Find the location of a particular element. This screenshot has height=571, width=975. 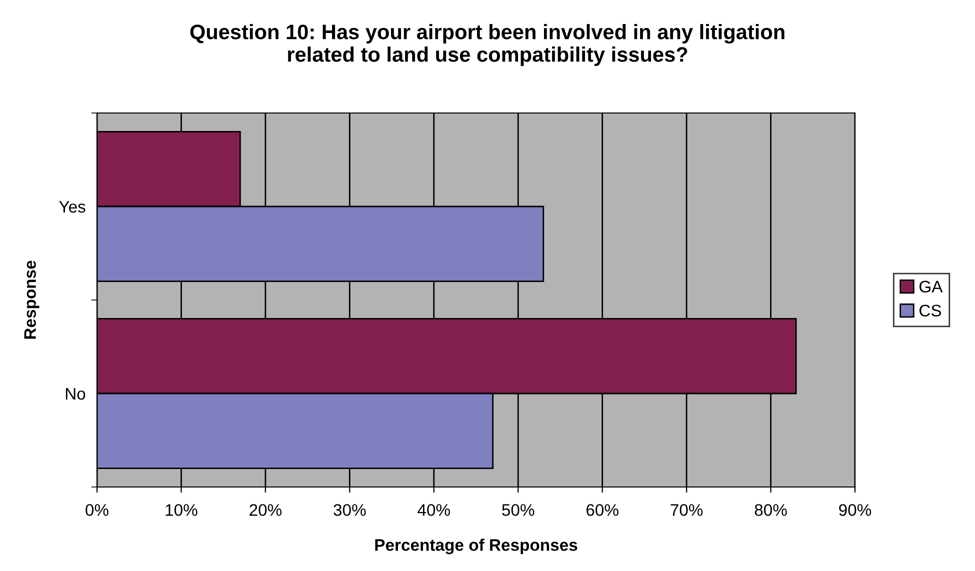

x-tick-label: 30% is located at coordinates (350, 510).